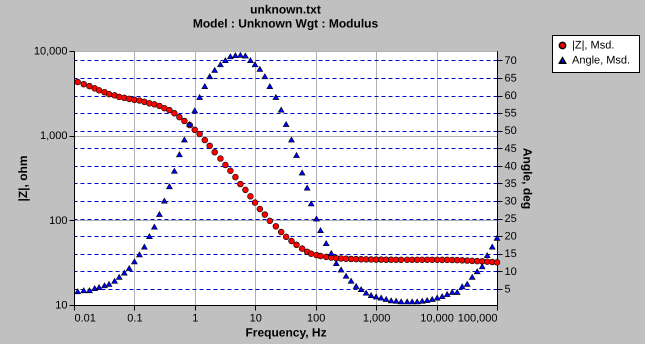 The width and height of the screenshot is (645, 363). I want to click on y2-tick-label: 55, so click(510, 114).